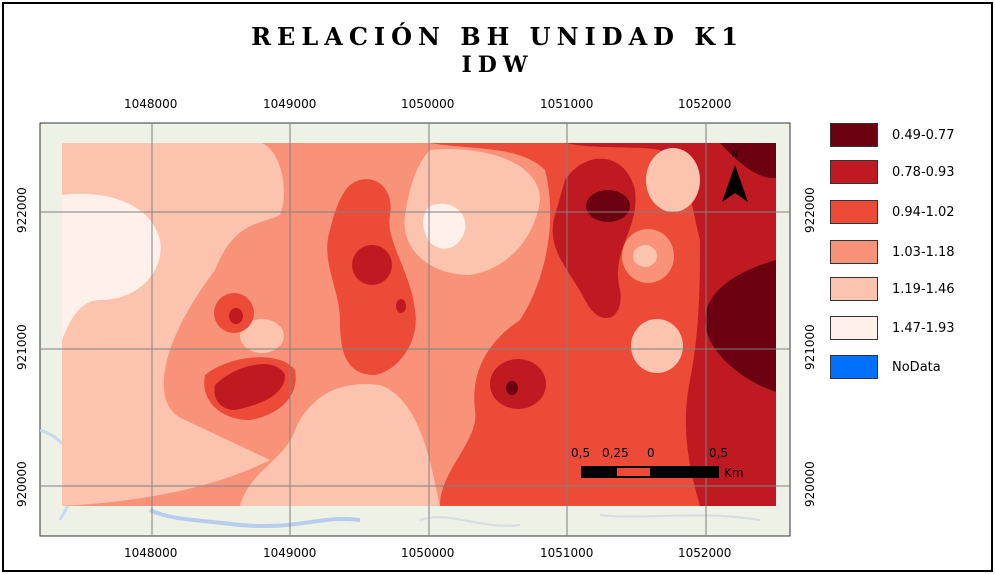 The image size is (995, 574). I want to click on x-tick-top-5: 1052000, so click(705, 104).